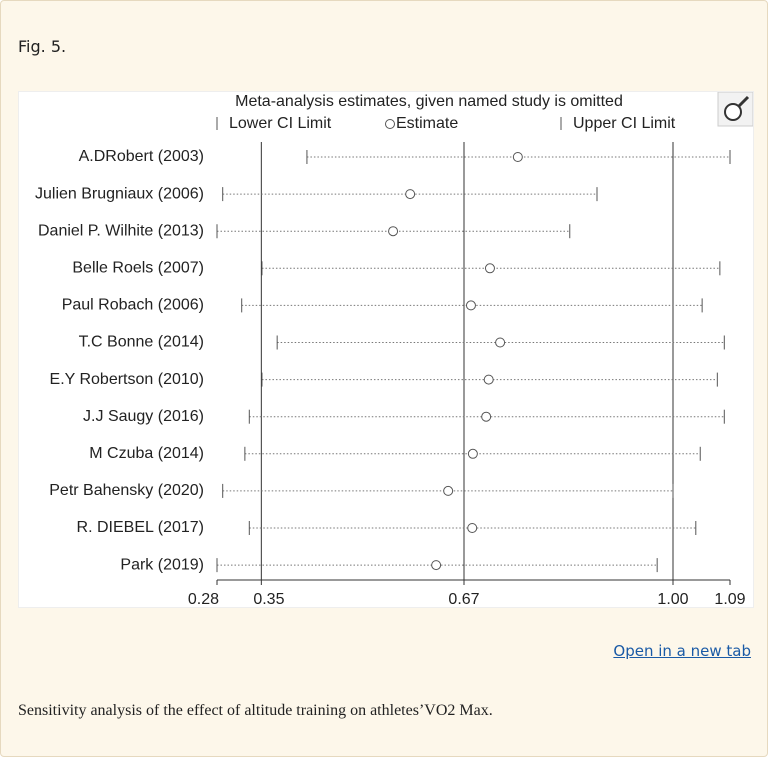  I want to click on x-tick-label: 1.00, so click(672, 599).